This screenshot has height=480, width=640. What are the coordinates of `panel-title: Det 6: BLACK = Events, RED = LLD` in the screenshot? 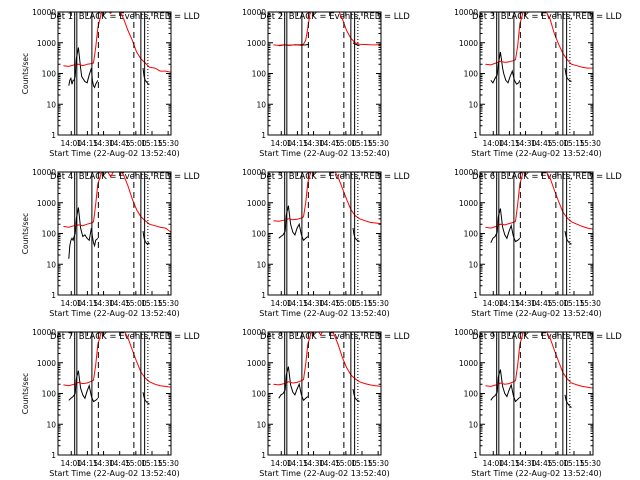 It's located at (547, 177).